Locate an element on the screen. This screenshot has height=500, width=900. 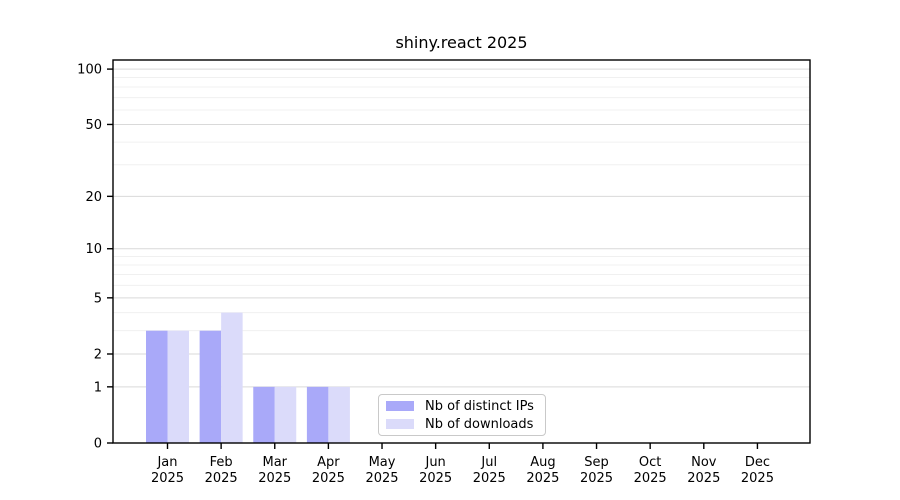
x-tick-label-month: Mar is located at coordinates (274, 462).